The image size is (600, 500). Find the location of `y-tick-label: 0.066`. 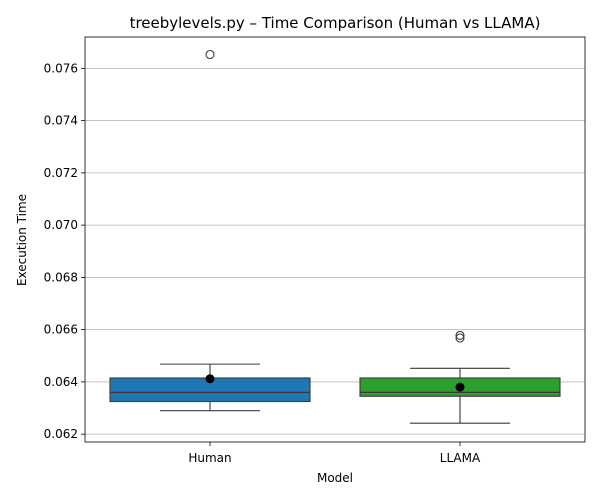

y-tick-label: 0.066 is located at coordinates (61, 330).